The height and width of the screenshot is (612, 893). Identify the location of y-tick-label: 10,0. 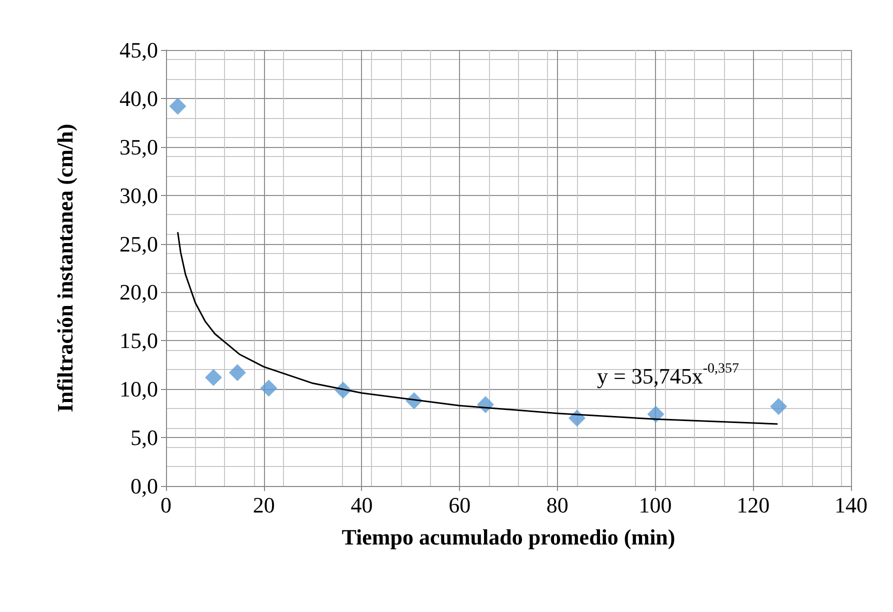
(139, 389).